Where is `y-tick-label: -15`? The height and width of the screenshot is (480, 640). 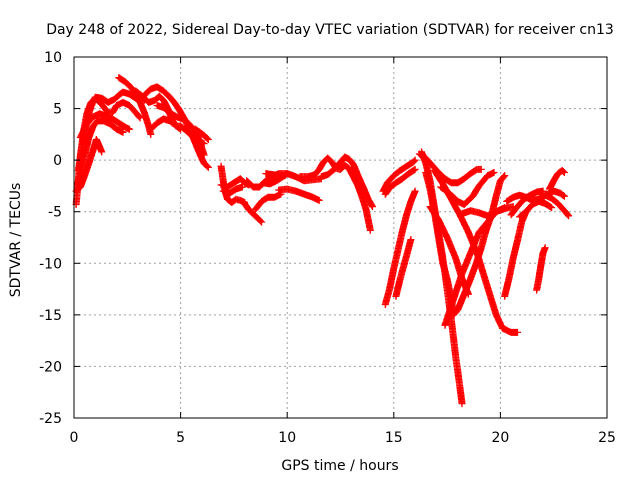
y-tick-label: -15 is located at coordinates (50, 316).